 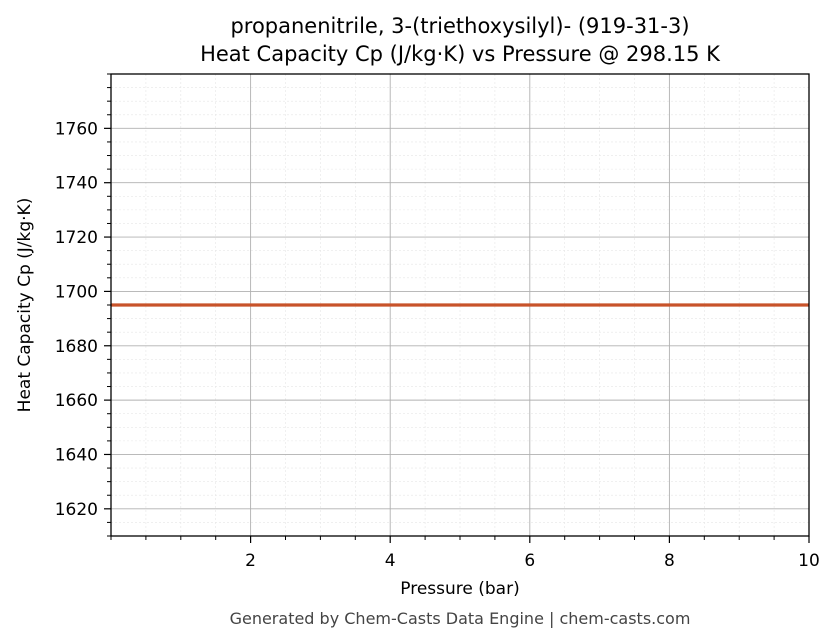 What do you see at coordinates (76, 292) in the screenshot?
I see `y-tick-label: 1700` at bounding box center [76, 292].